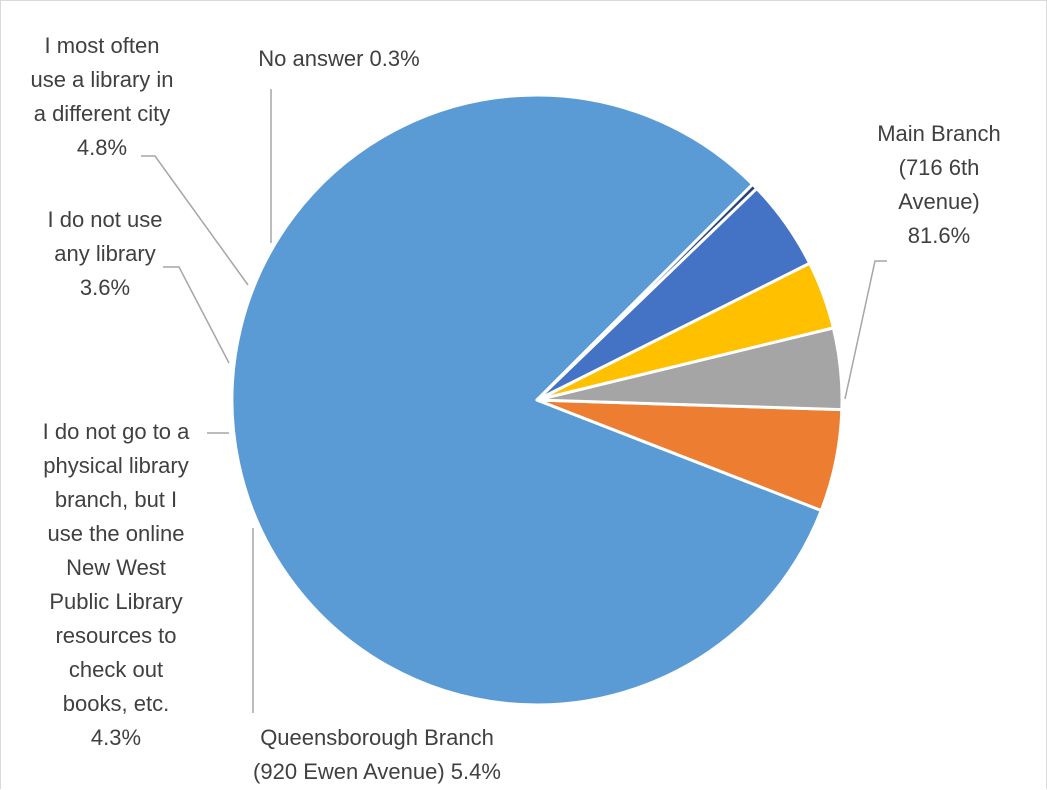 Image resolution: width=1047 pixels, height=790 pixels. What do you see at coordinates (377, 771) in the screenshot?
I see `label-queensborough-branch-line: (920 Ewen Avenue) 5.4%` at bounding box center [377, 771].